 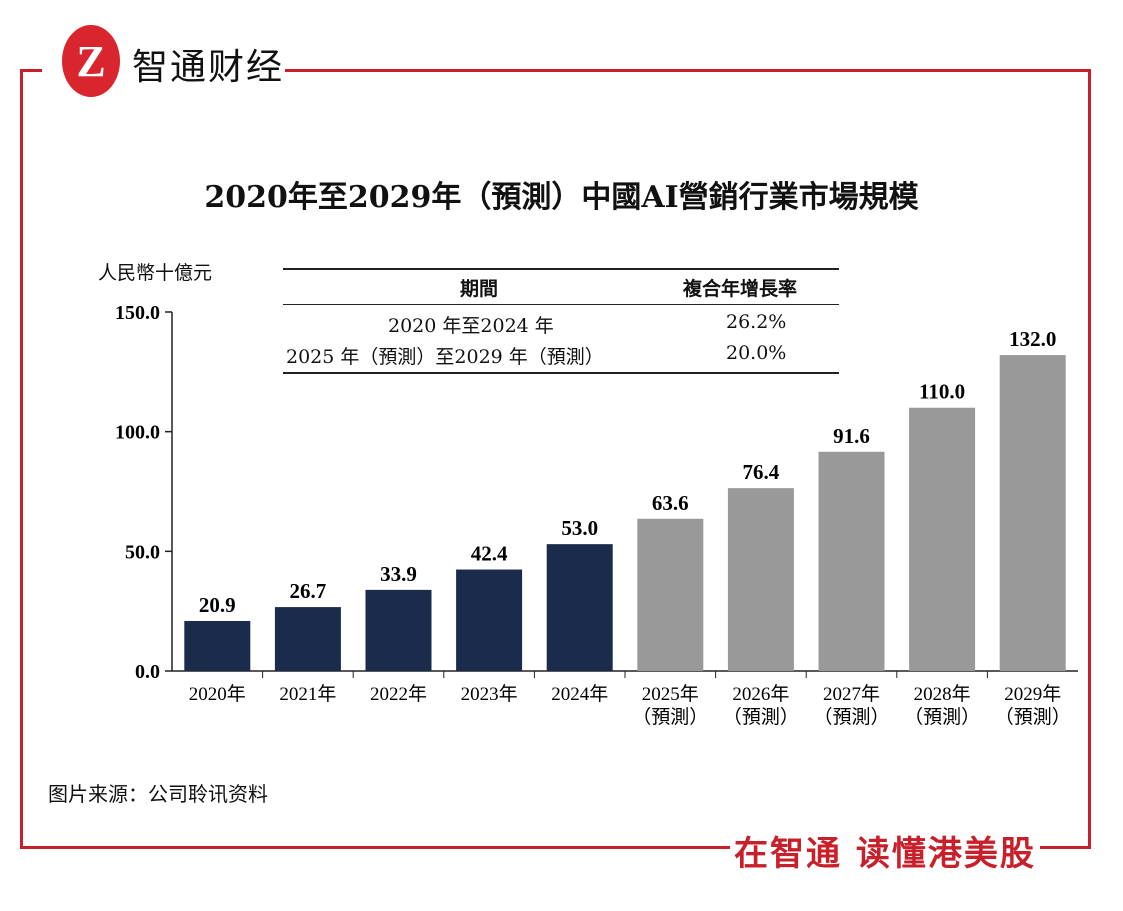 I want to click on table-row-rate: 26.2%, so click(x=756, y=322).